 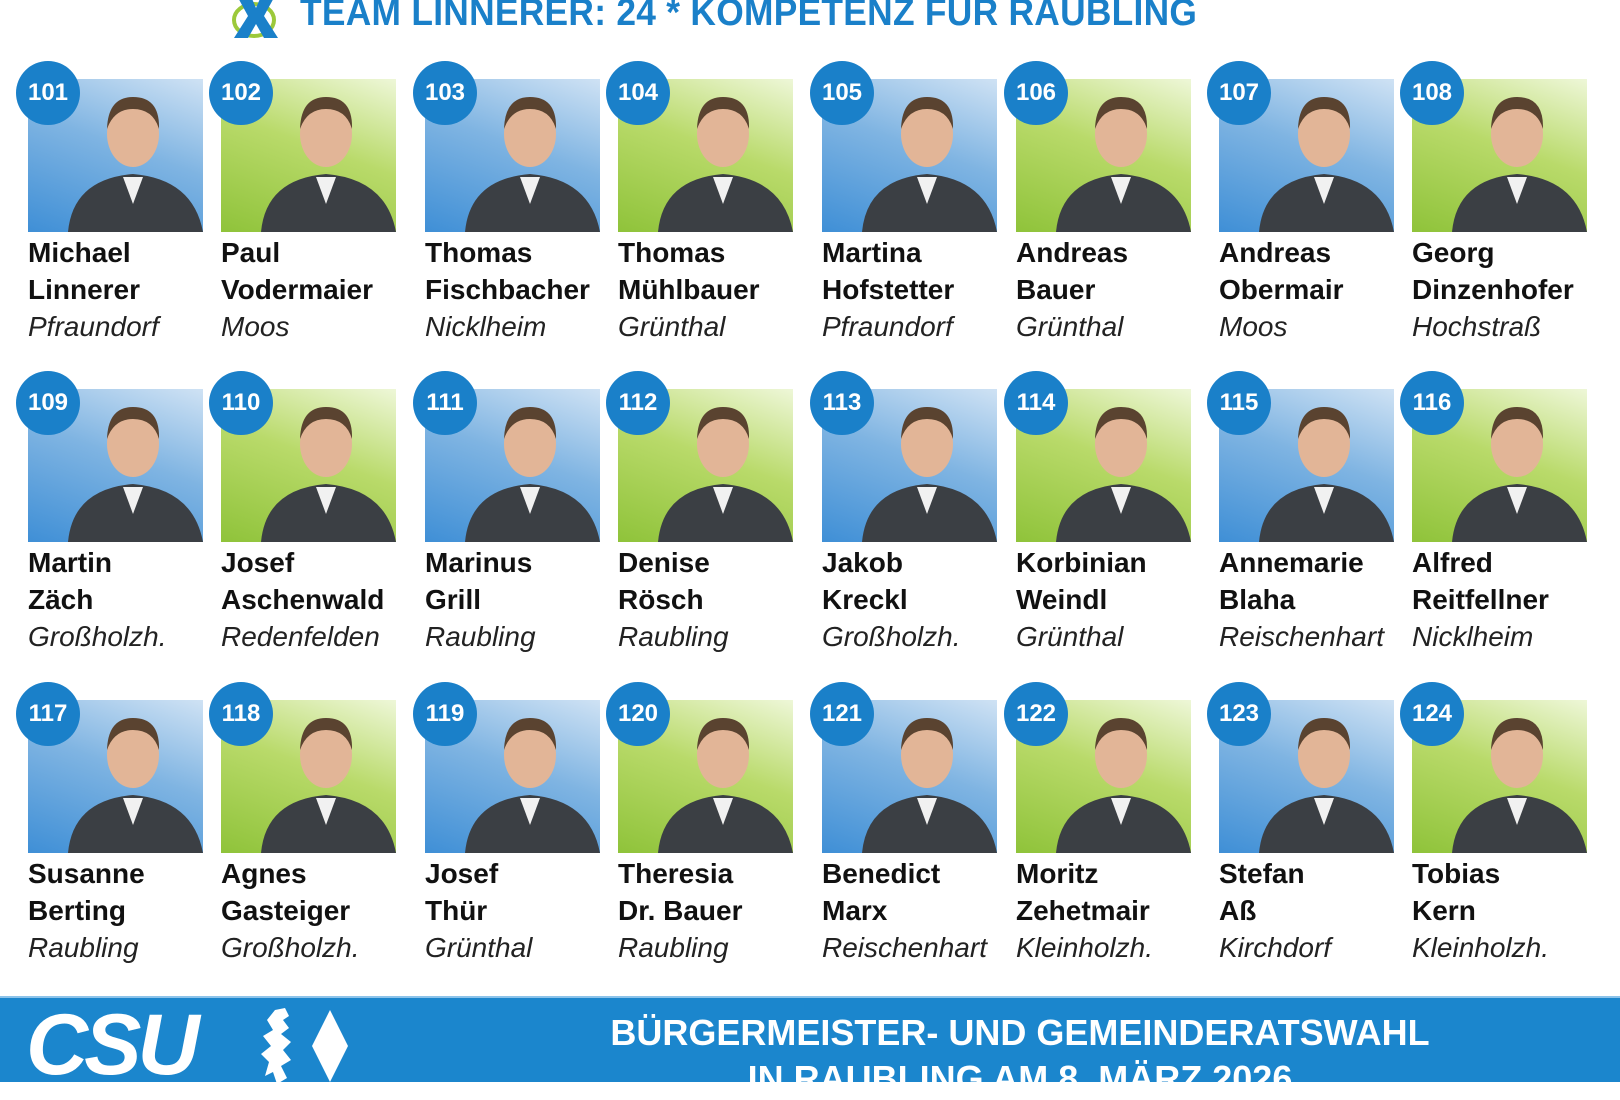 I want to click on list-number-badge: 115, so click(x=1239, y=403).